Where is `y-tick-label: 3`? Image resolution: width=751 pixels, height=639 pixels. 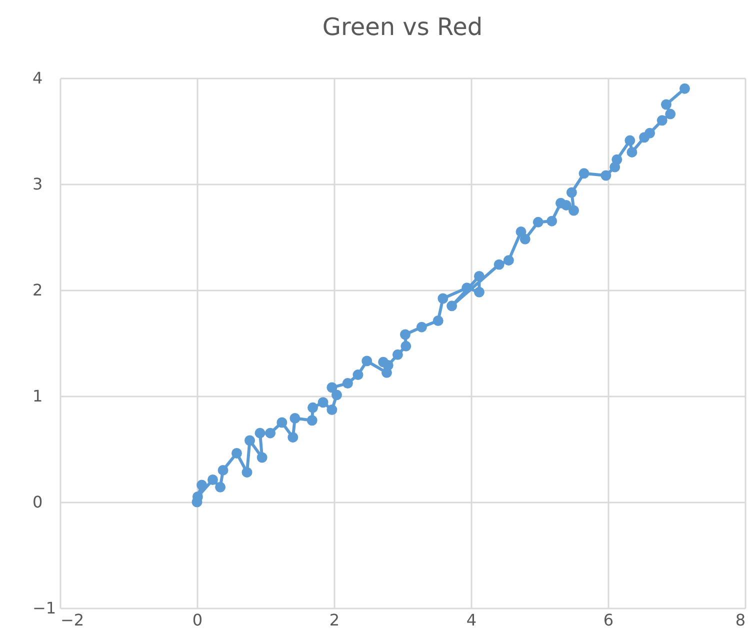 y-tick-label: 3 is located at coordinates (37, 184).